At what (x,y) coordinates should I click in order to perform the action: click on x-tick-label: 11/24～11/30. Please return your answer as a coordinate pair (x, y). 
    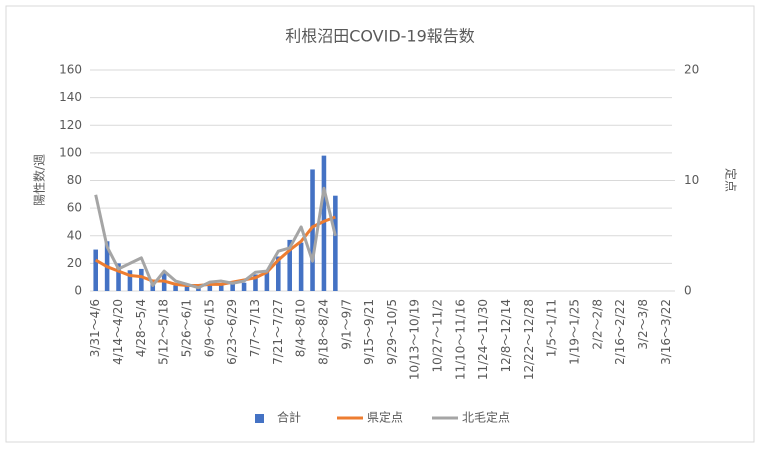
    Looking at the image, I should click on (483, 339).